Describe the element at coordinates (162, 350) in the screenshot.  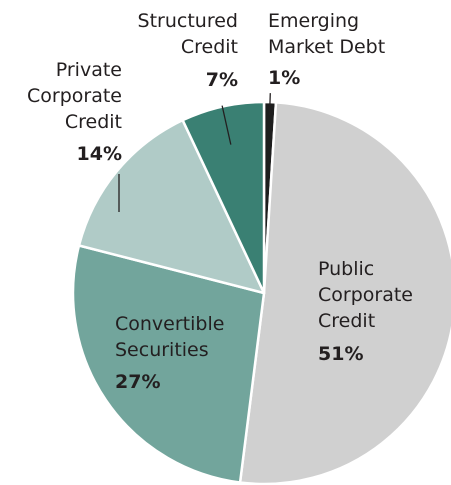
I see `label-line: Securities` at that location.